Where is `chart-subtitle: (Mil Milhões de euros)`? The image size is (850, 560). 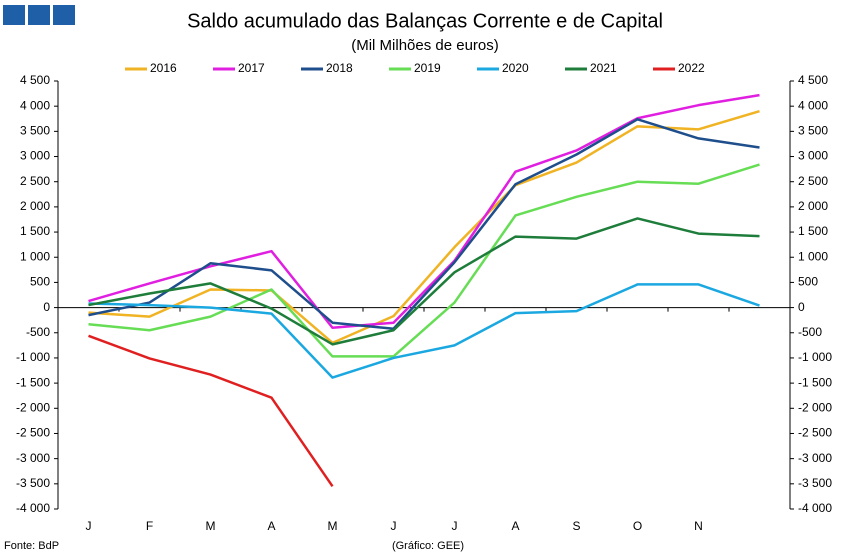
chart-subtitle: (Mil Milhões de euros) is located at coordinates (425, 45).